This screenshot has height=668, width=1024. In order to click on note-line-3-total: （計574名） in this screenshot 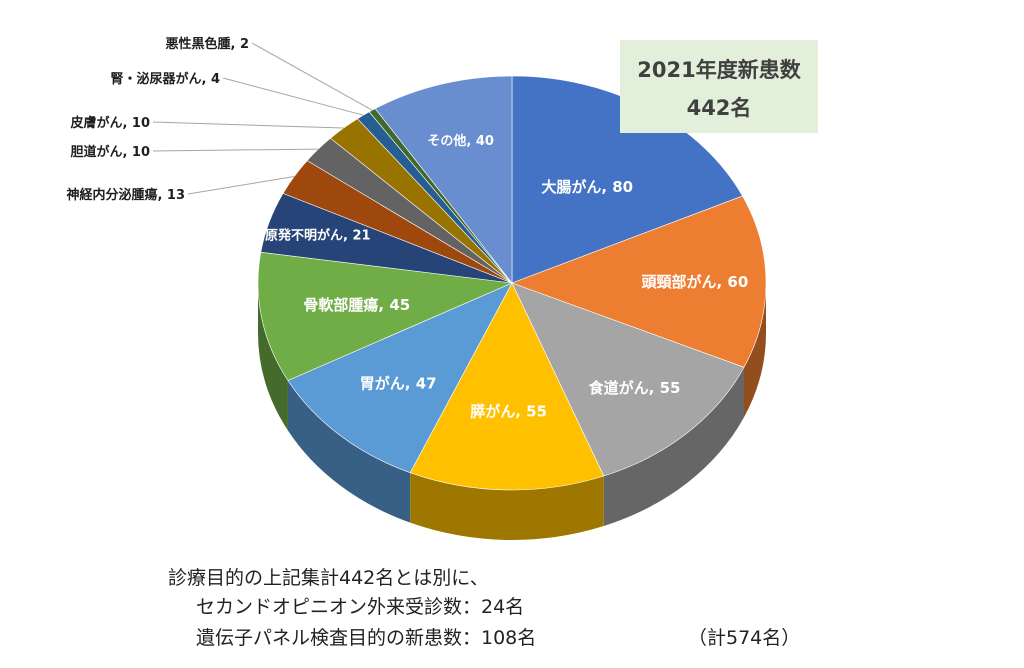, I will do `click(744, 638)`.